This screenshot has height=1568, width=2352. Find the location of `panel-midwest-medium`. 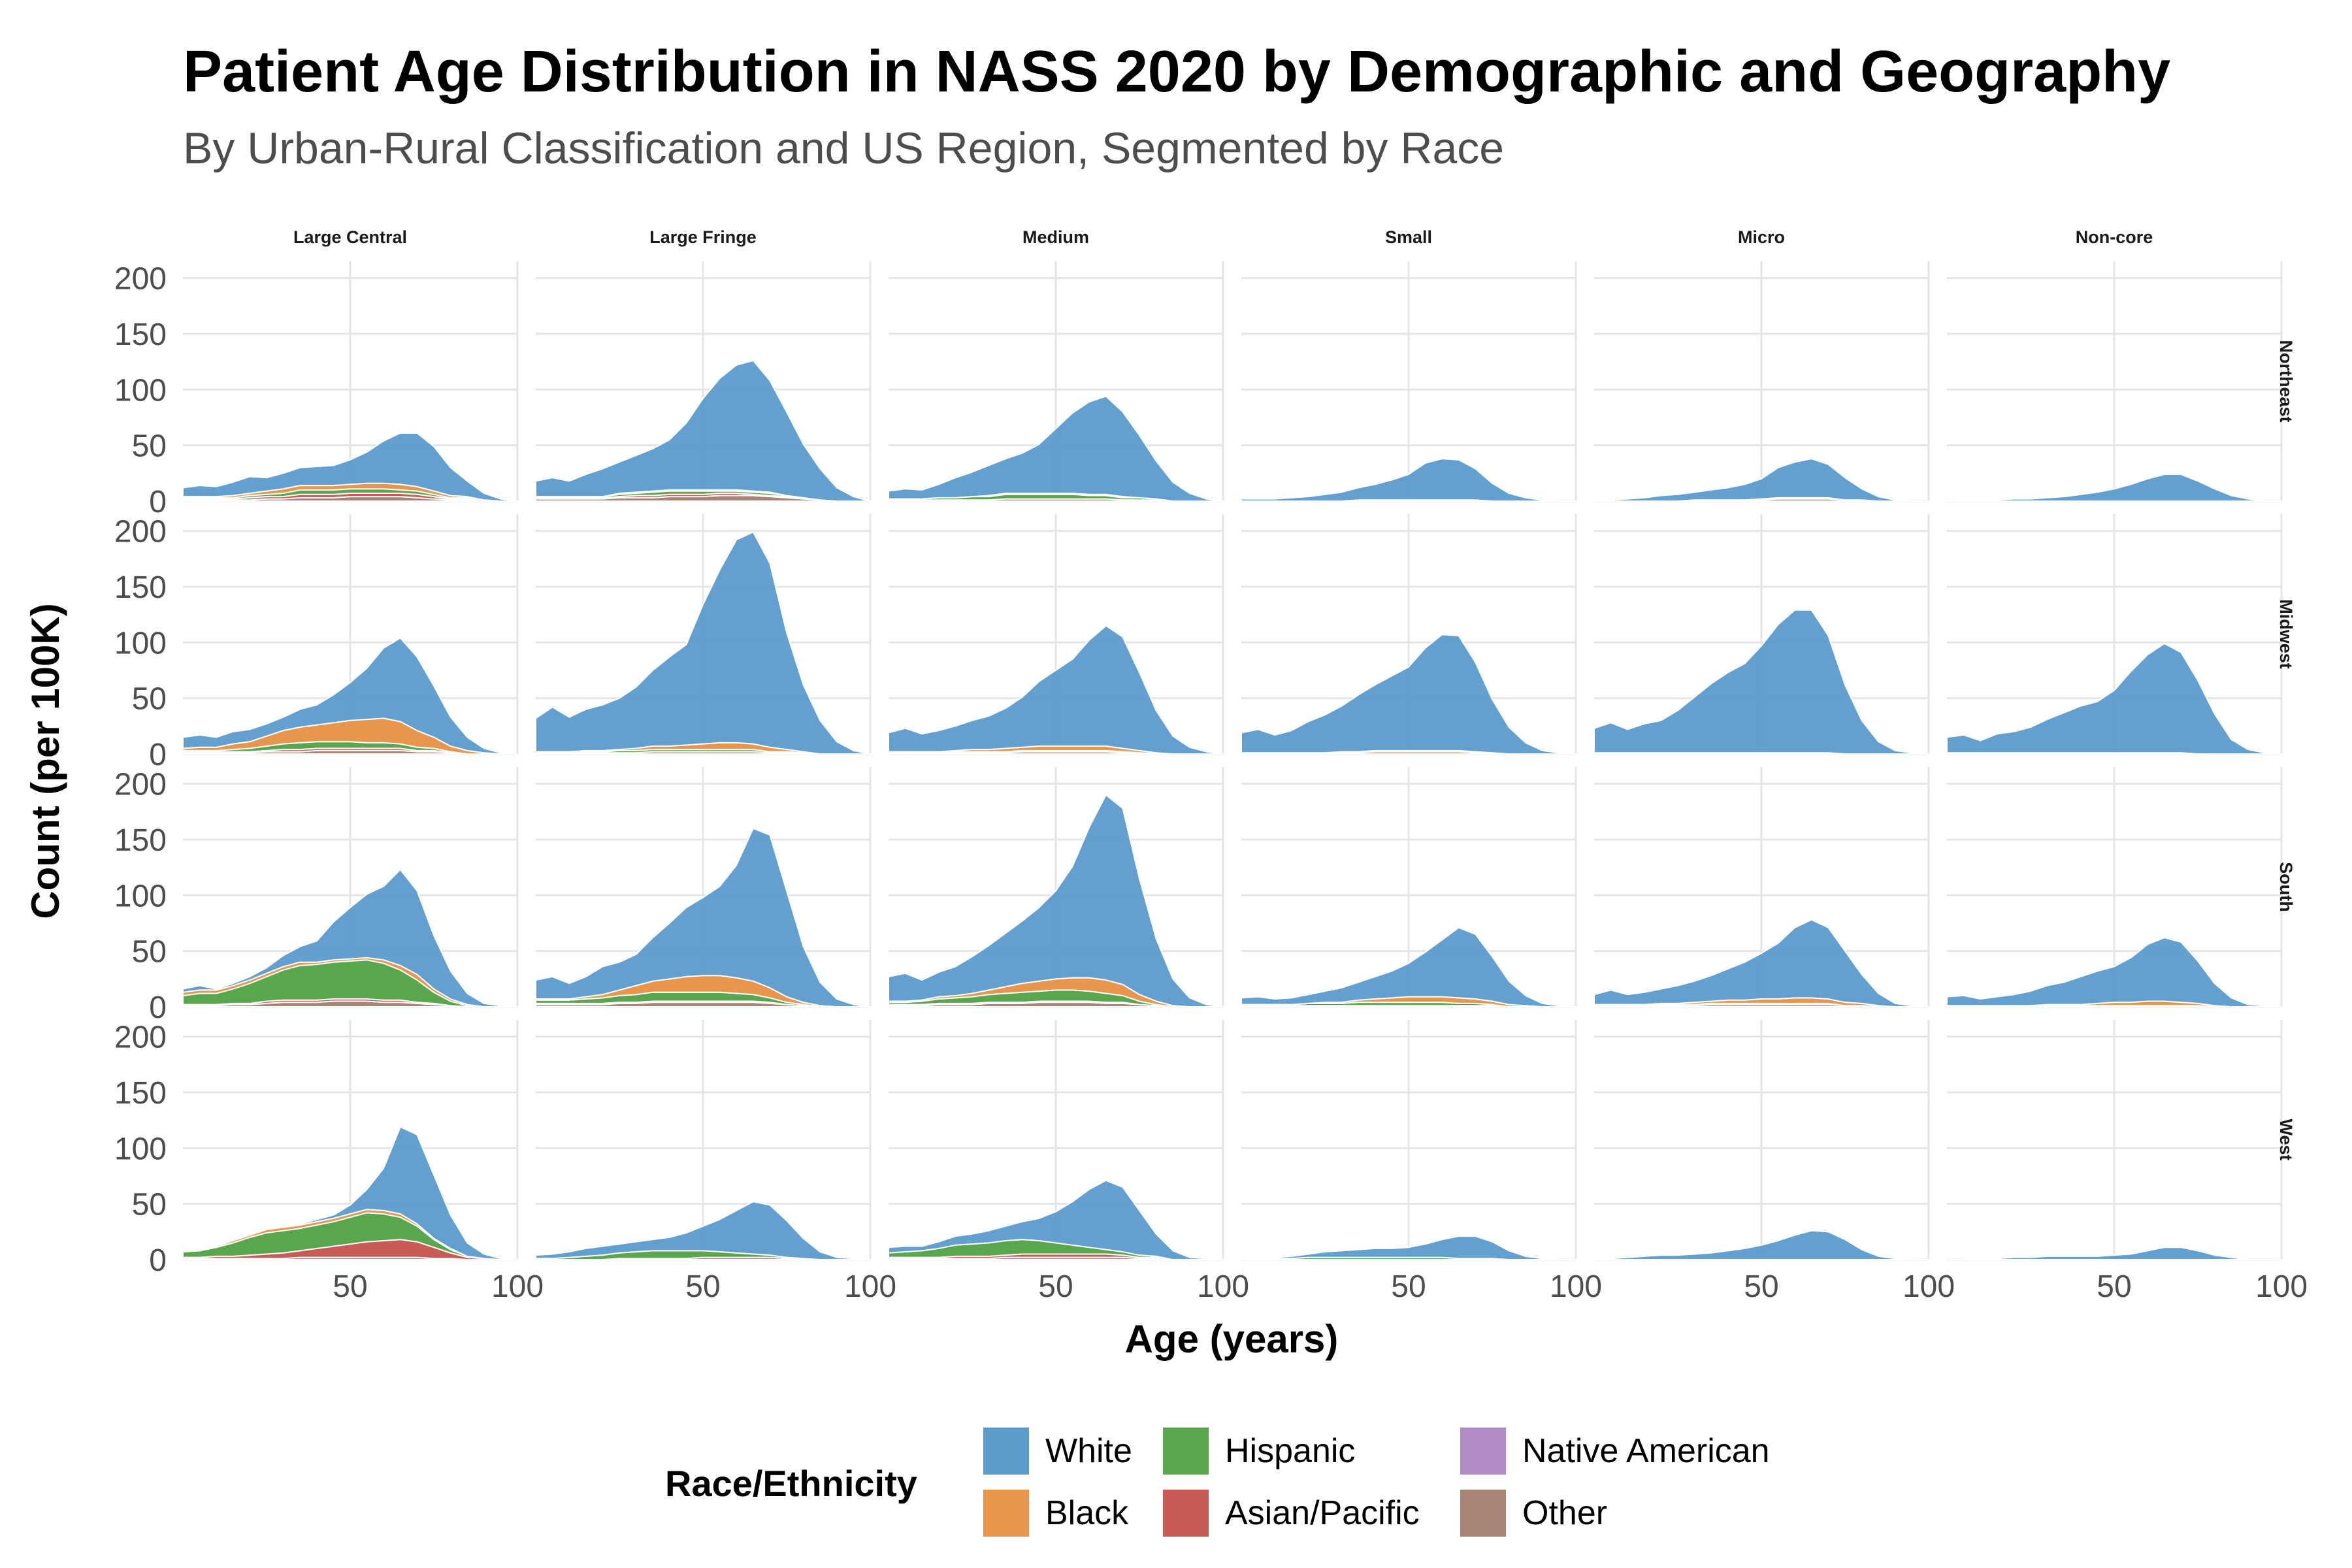

panel-midwest-medium is located at coordinates (1056, 634).